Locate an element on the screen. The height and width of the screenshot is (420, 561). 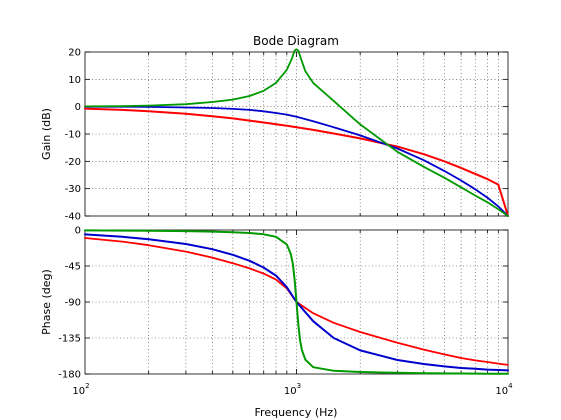
phase-y-tick-label: 0 is located at coordinates (78, 231).